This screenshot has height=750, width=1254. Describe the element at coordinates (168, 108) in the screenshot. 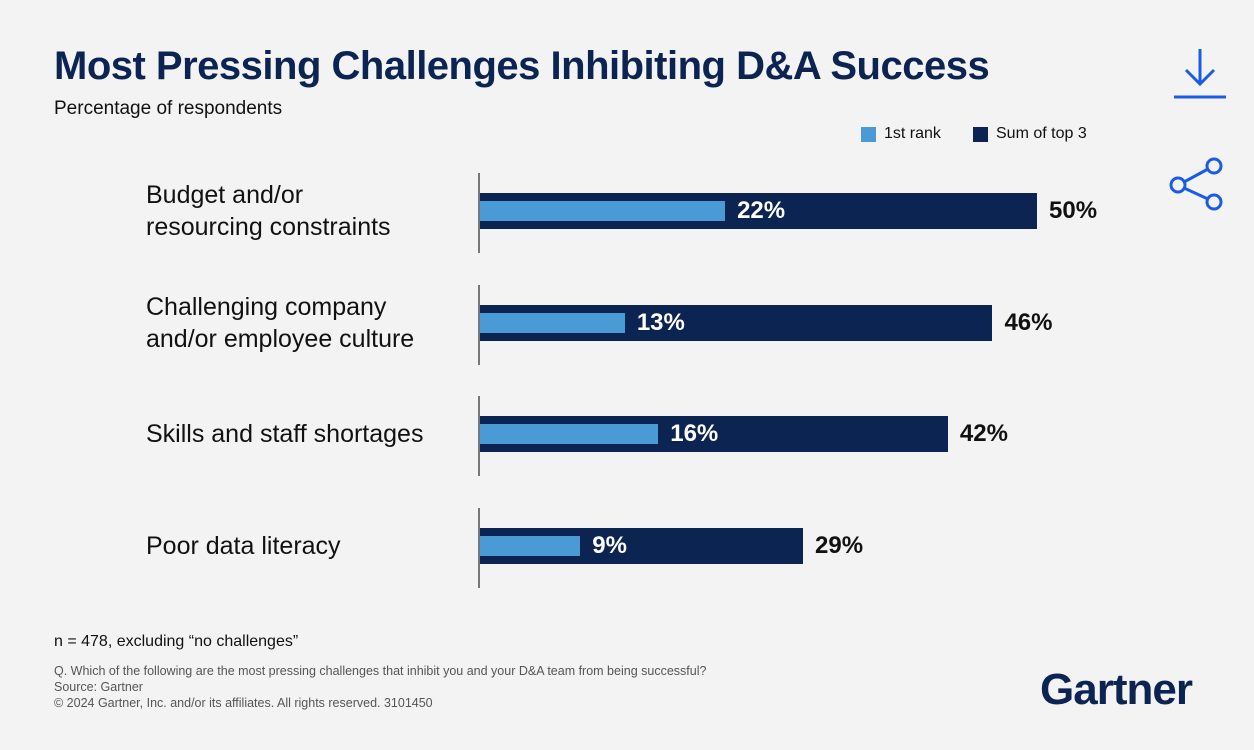

I see `chart-subtitle: Percentage of respondents` at that location.